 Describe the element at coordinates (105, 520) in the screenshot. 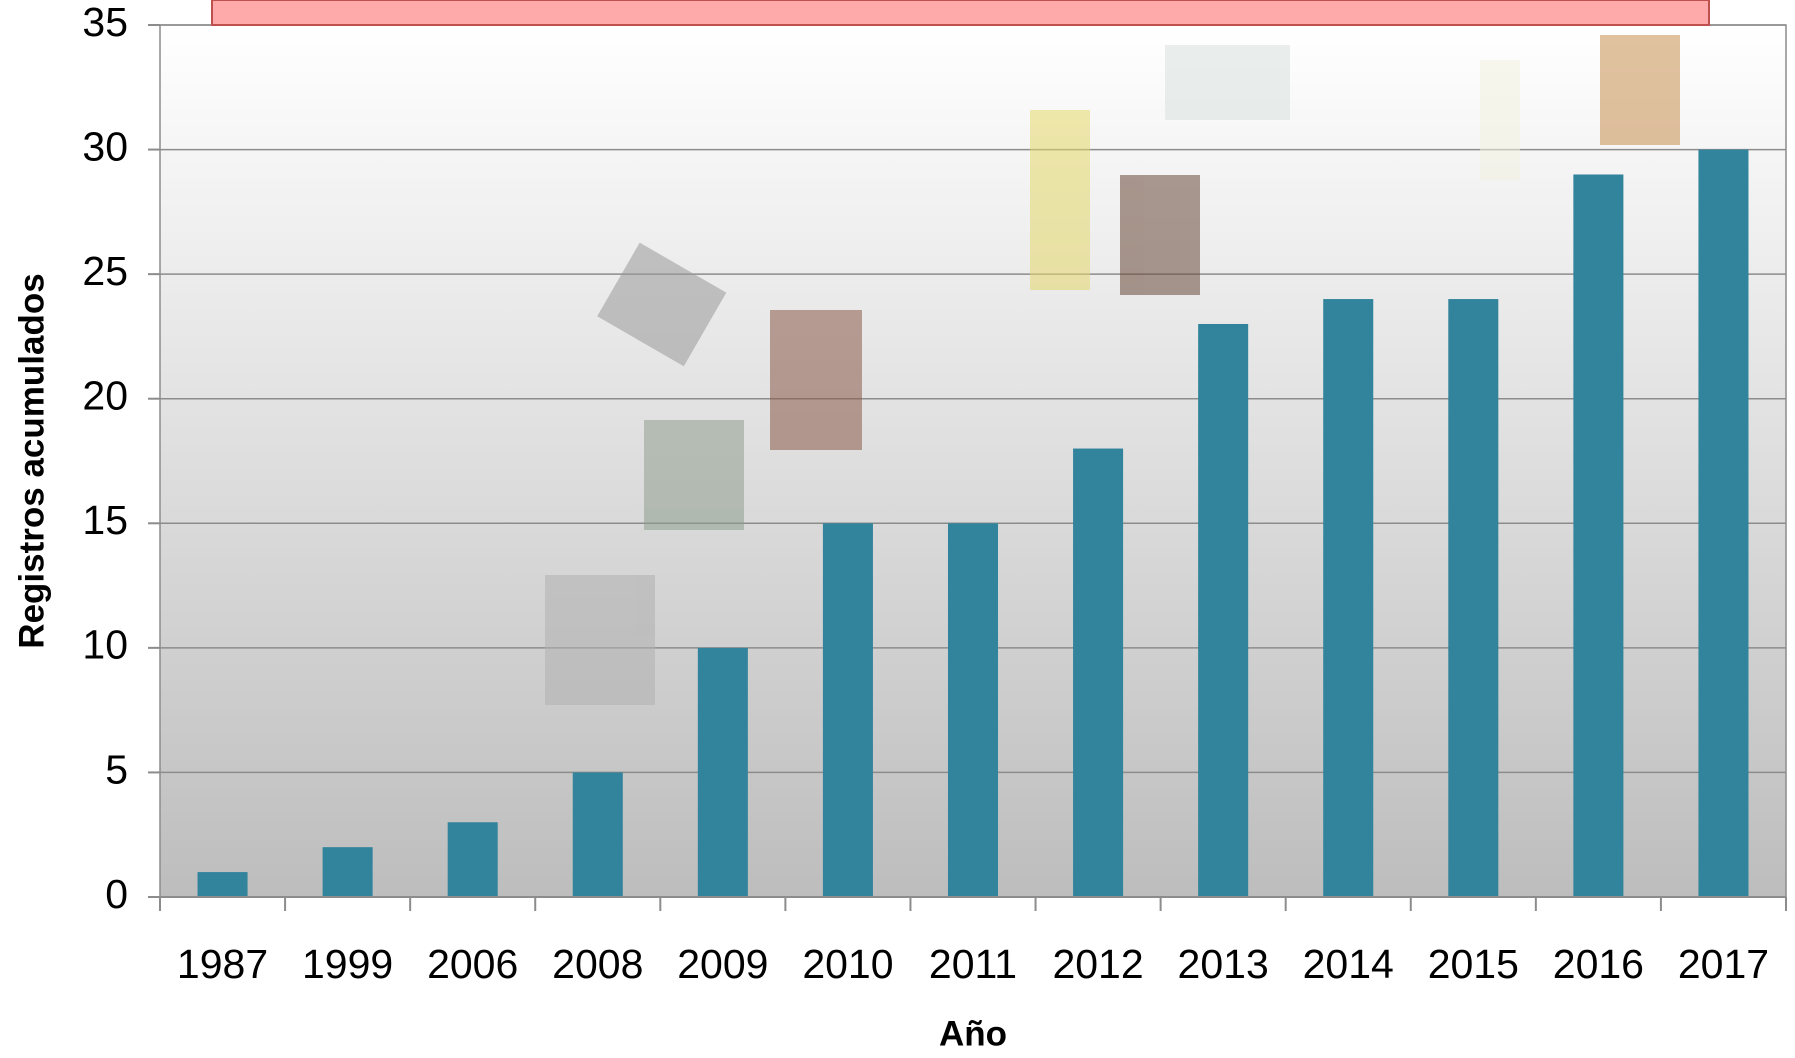

I see `y-tick-label: 15` at that location.